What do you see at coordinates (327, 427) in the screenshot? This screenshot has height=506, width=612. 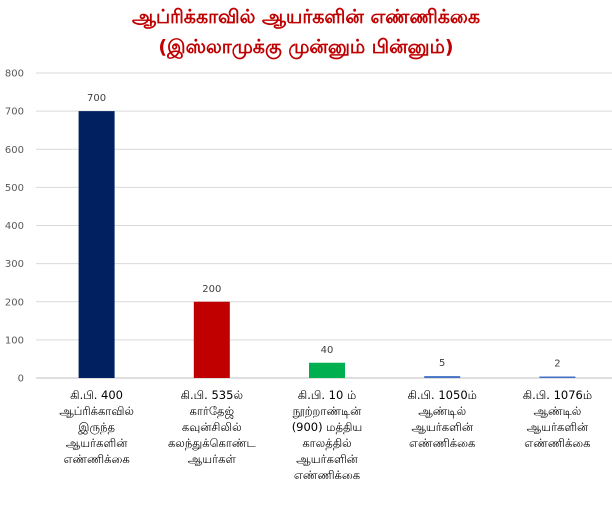 I see `category-label-line: (900) மத்திய` at bounding box center [327, 427].